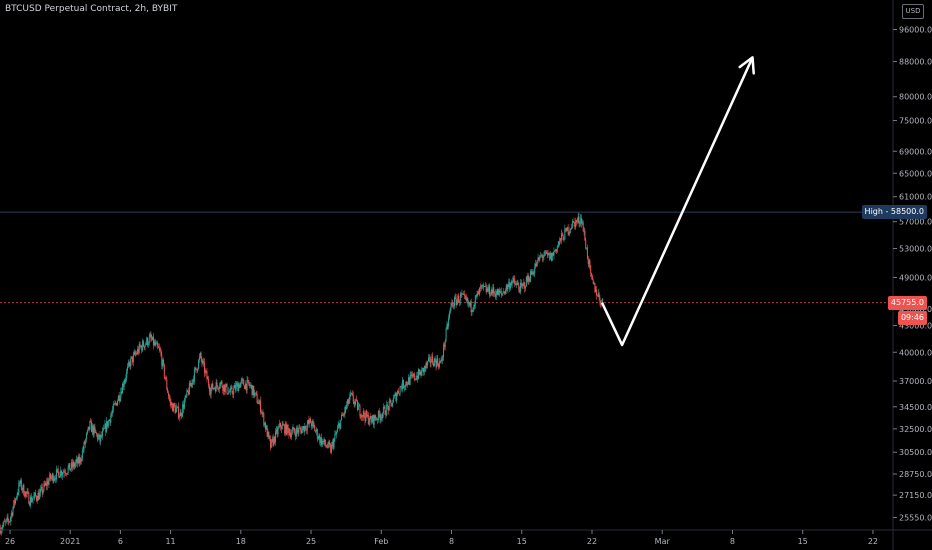  Describe the element at coordinates (915, 407) in the screenshot. I see `price-tick-label: 34500.0` at that location.